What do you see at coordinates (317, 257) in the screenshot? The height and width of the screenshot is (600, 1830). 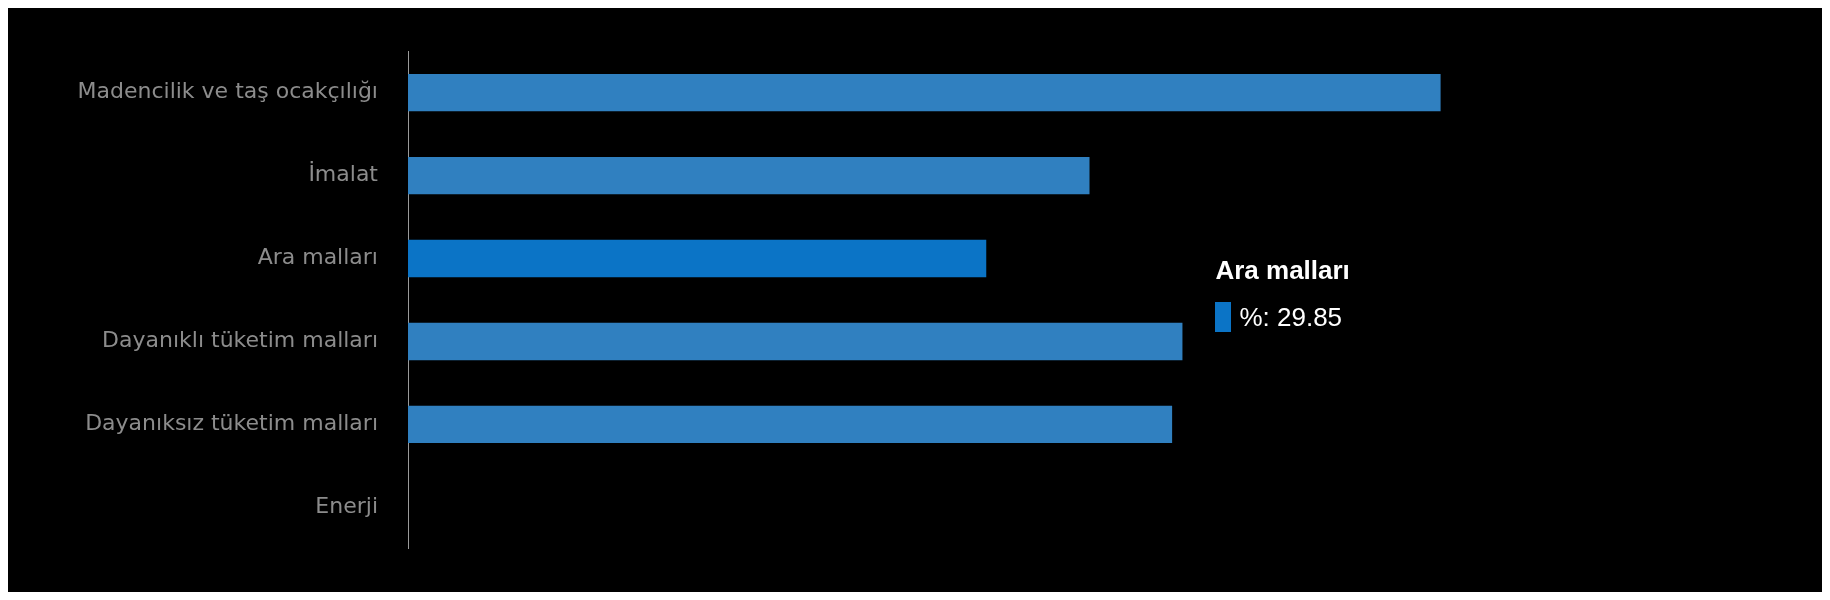 I see `y-tick-label: Ara malları` at bounding box center [317, 257].